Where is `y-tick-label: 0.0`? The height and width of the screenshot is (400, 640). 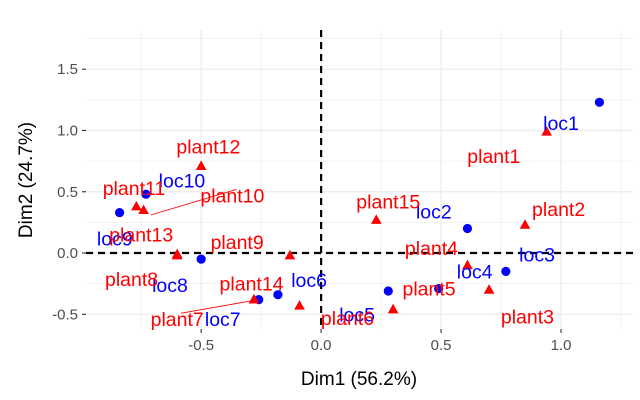 y-tick-label: 0.0 is located at coordinates (67, 253).